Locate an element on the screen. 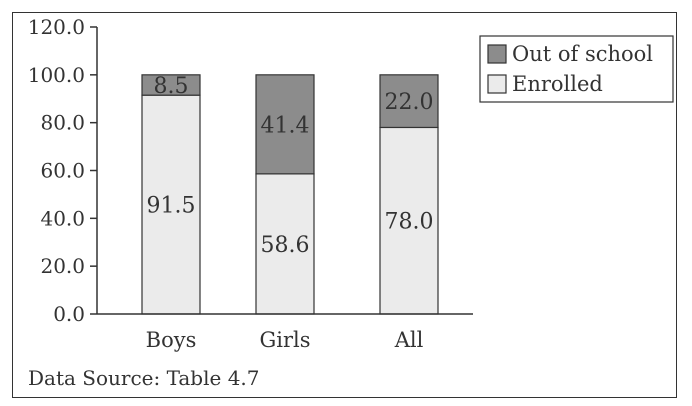  x-axis: Boys Girls All is located at coordinates (285, 332).